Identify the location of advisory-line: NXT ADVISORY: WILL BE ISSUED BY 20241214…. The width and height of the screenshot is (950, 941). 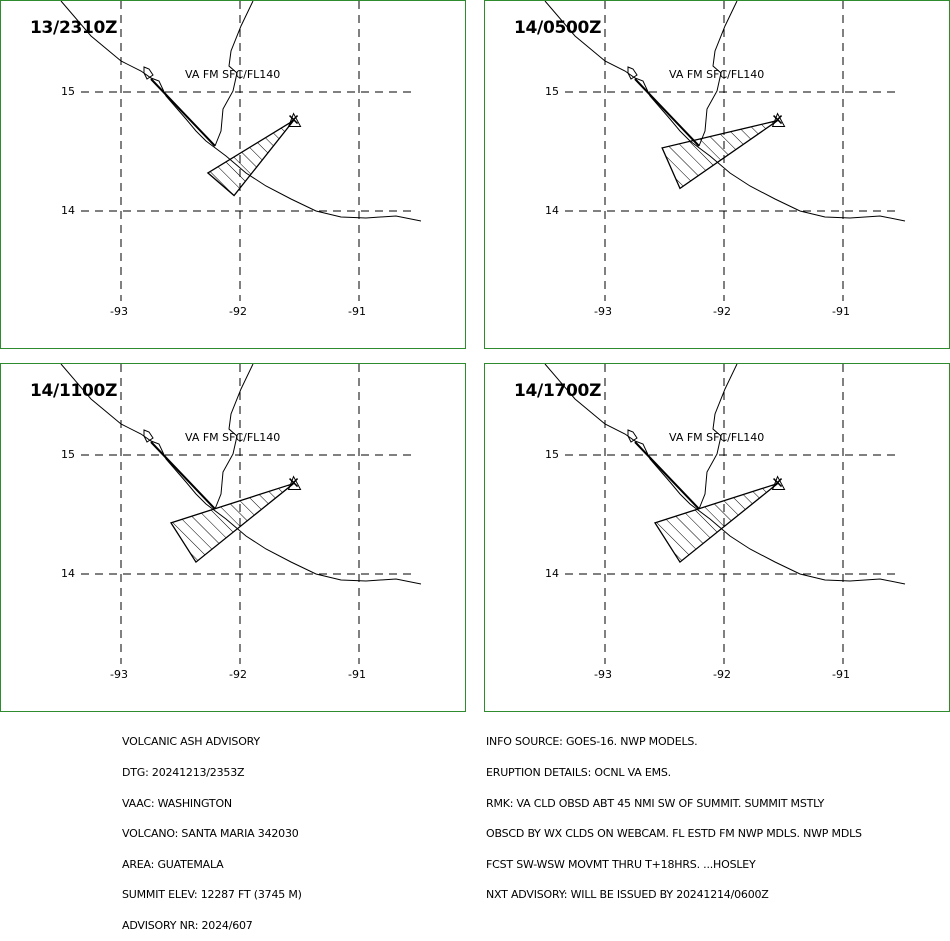
(627, 895).